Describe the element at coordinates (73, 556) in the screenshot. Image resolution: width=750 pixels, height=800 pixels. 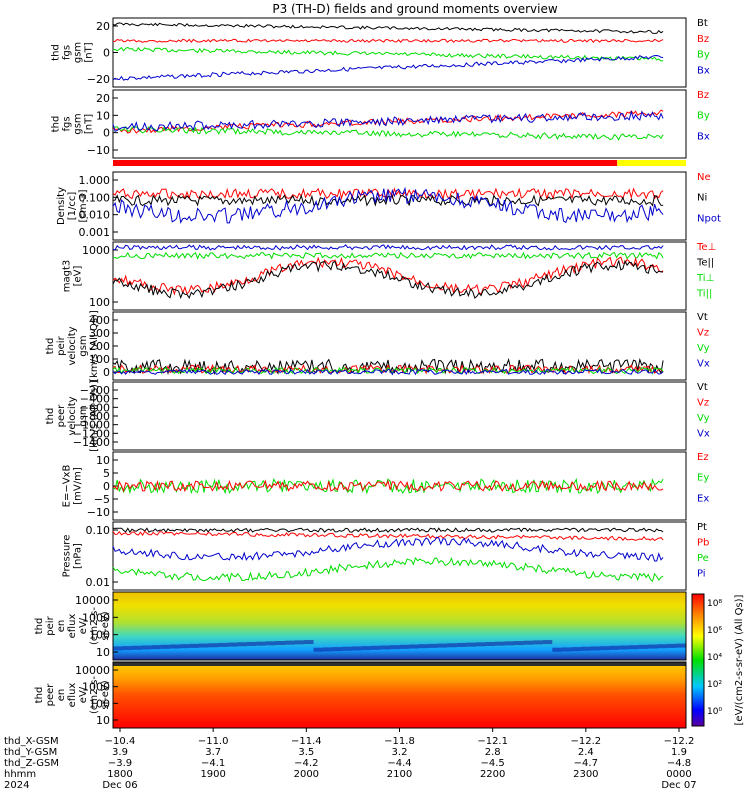
I see `ylabel: Pressure[nPa]` at that location.